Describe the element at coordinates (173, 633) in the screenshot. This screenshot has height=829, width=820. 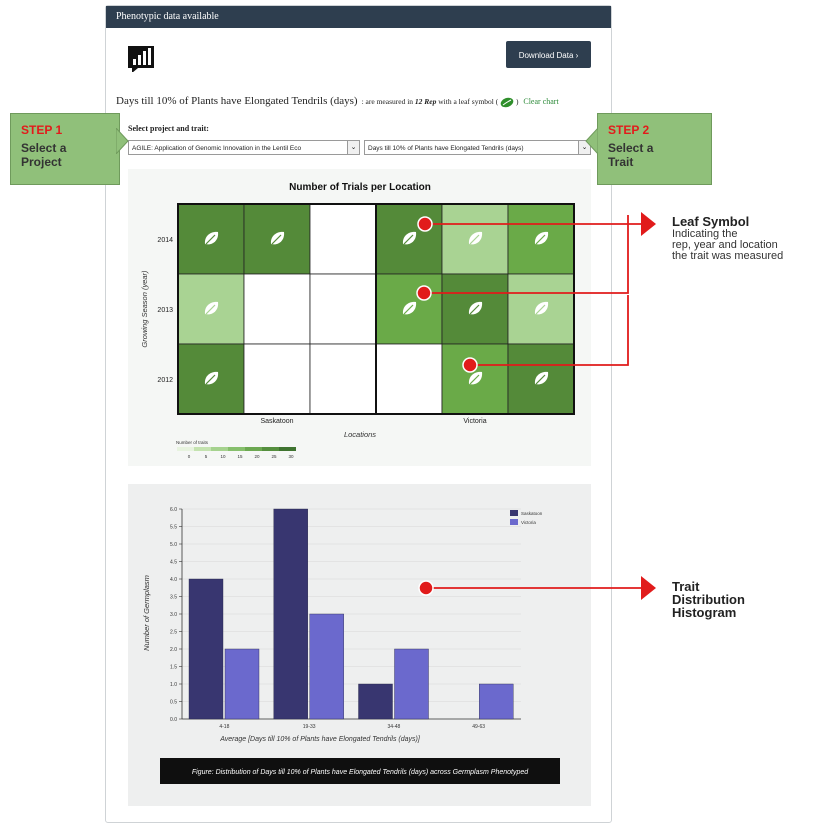
I see `y-tick-label: 2.5` at that location.